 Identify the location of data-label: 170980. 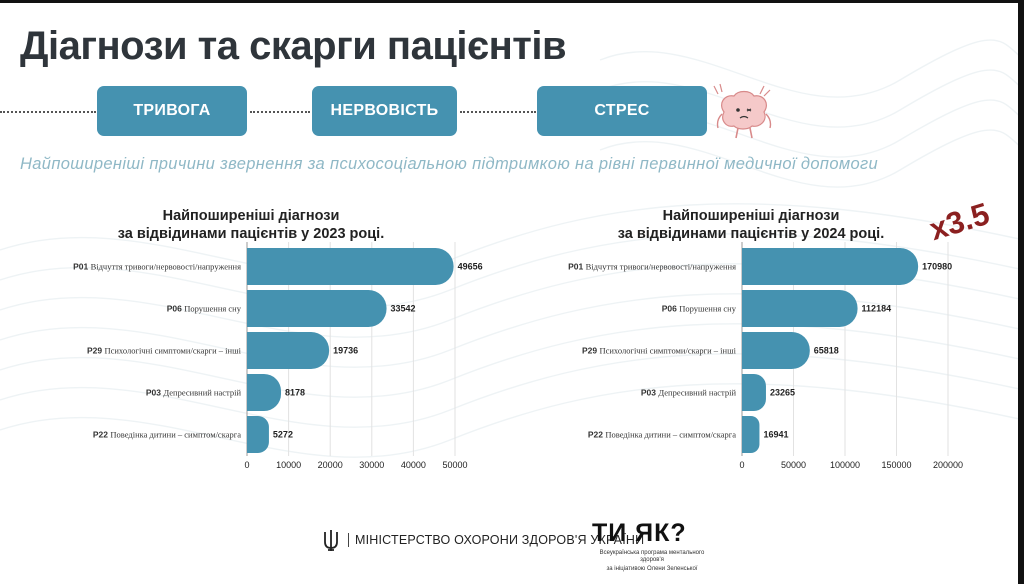
(937, 267).